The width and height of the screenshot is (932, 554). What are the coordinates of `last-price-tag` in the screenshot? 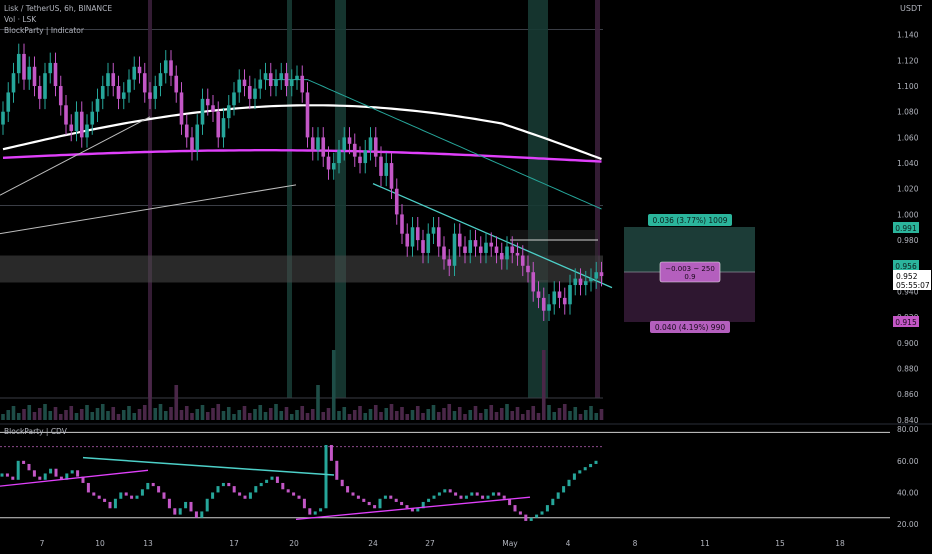 It's located at (912, 280).